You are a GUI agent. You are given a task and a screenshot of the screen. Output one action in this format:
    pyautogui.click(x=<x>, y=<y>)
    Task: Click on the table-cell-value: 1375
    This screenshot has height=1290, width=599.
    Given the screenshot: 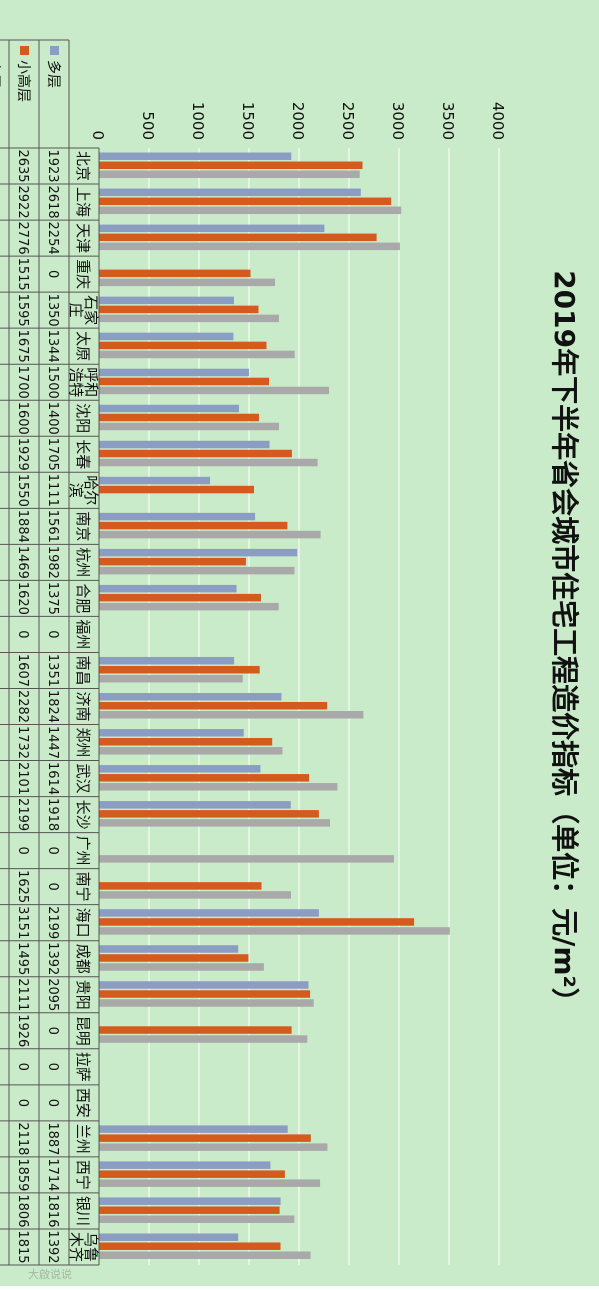 What is the action you would take?
    pyautogui.click(x=52, y=598)
    